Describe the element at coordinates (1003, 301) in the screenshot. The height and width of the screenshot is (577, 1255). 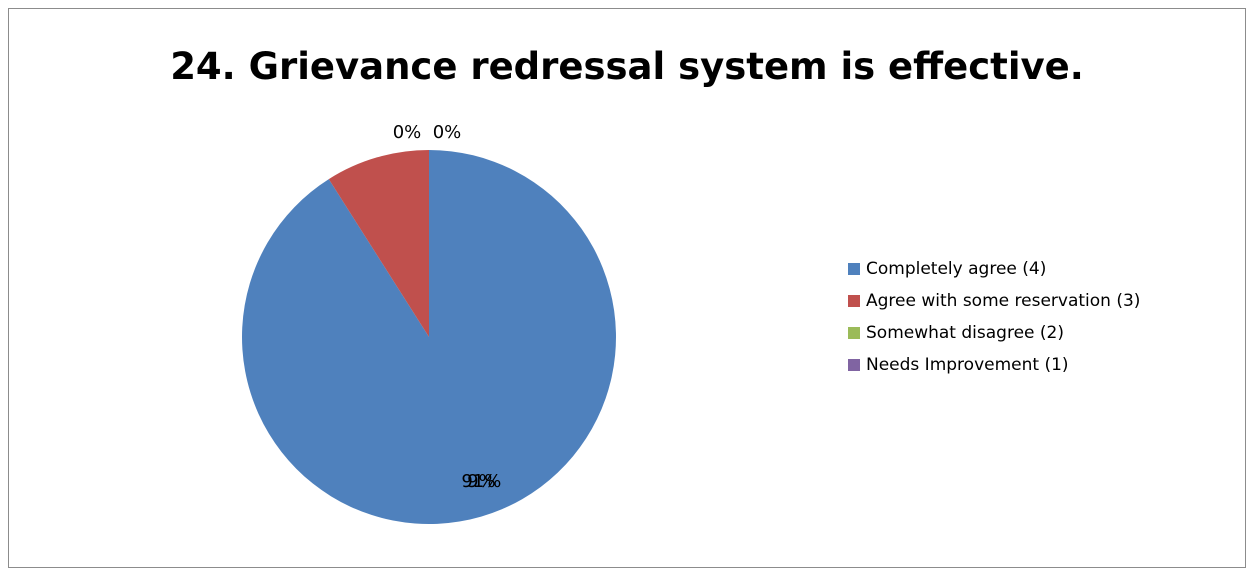
I see `legend-label: Agree with some reservation (3)` at that location.